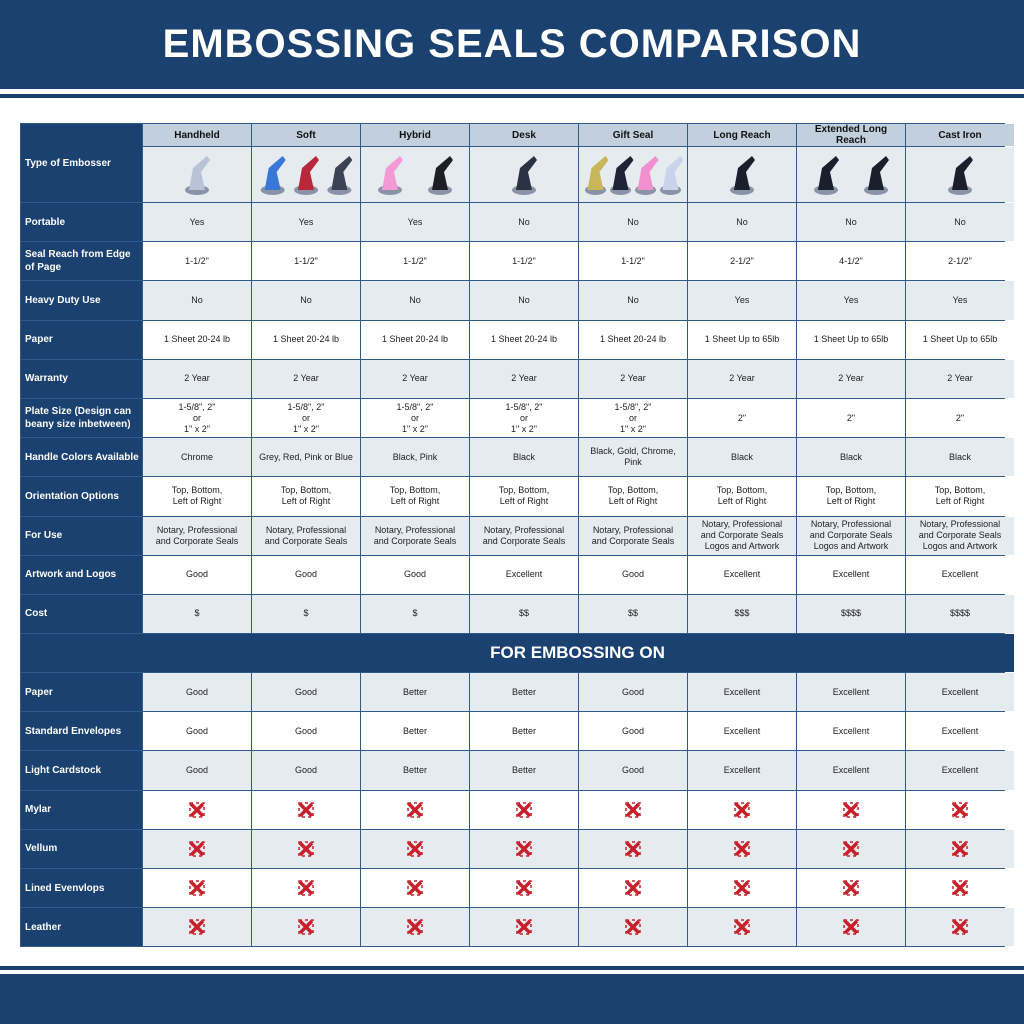  I want to click on cell-value: Black, so click(523, 456).